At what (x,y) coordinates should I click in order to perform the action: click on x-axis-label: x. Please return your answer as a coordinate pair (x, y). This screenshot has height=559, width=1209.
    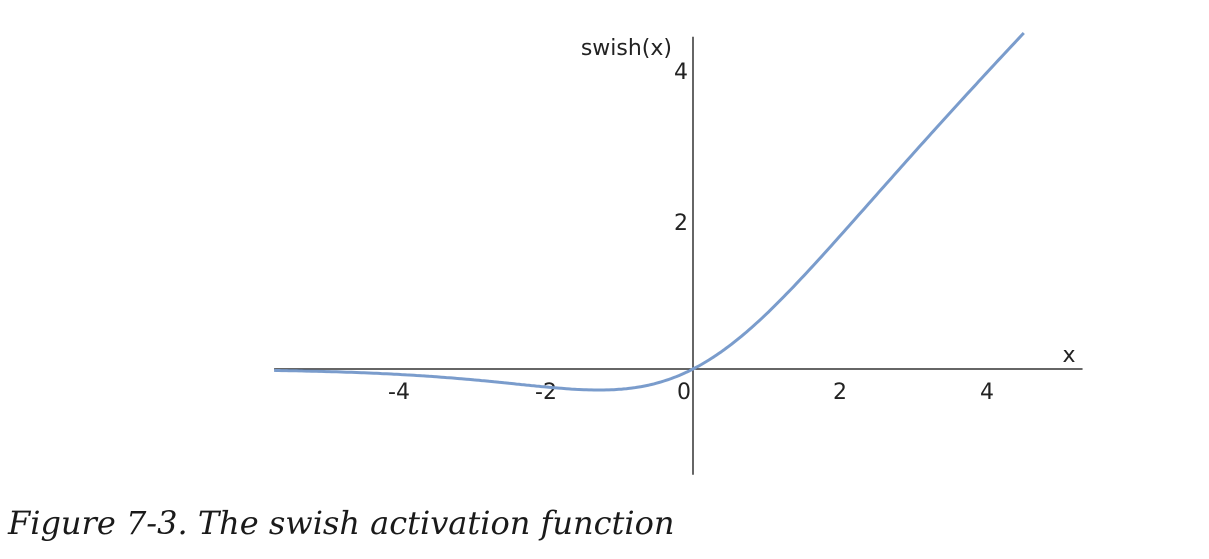
    Looking at the image, I should click on (1068, 355).